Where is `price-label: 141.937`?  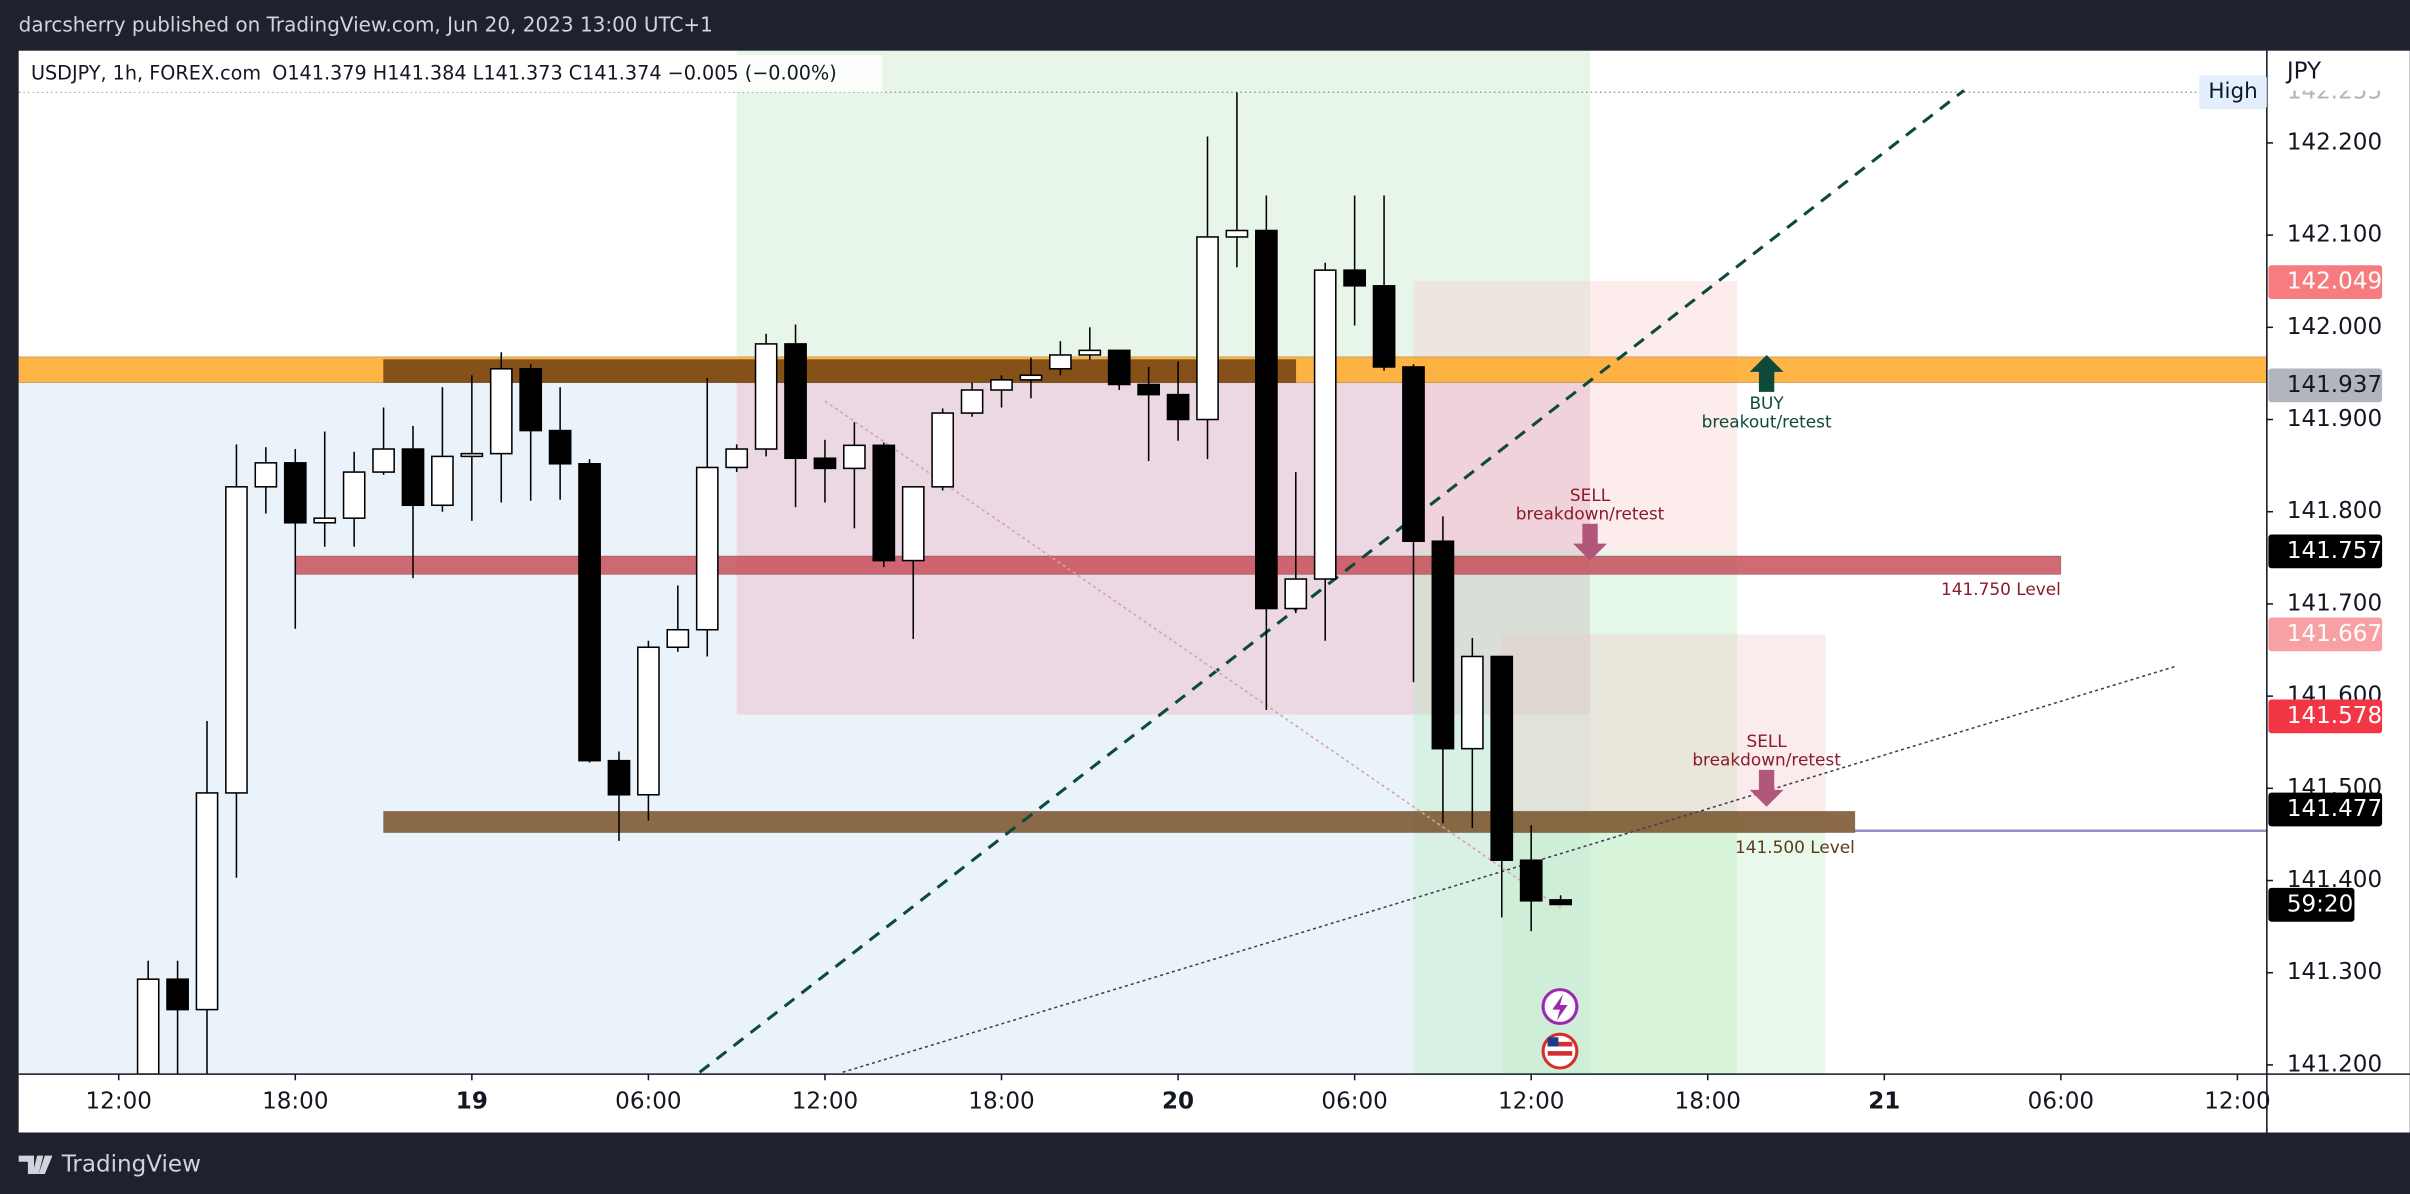
price-label: 141.937 is located at coordinates (2334, 385).